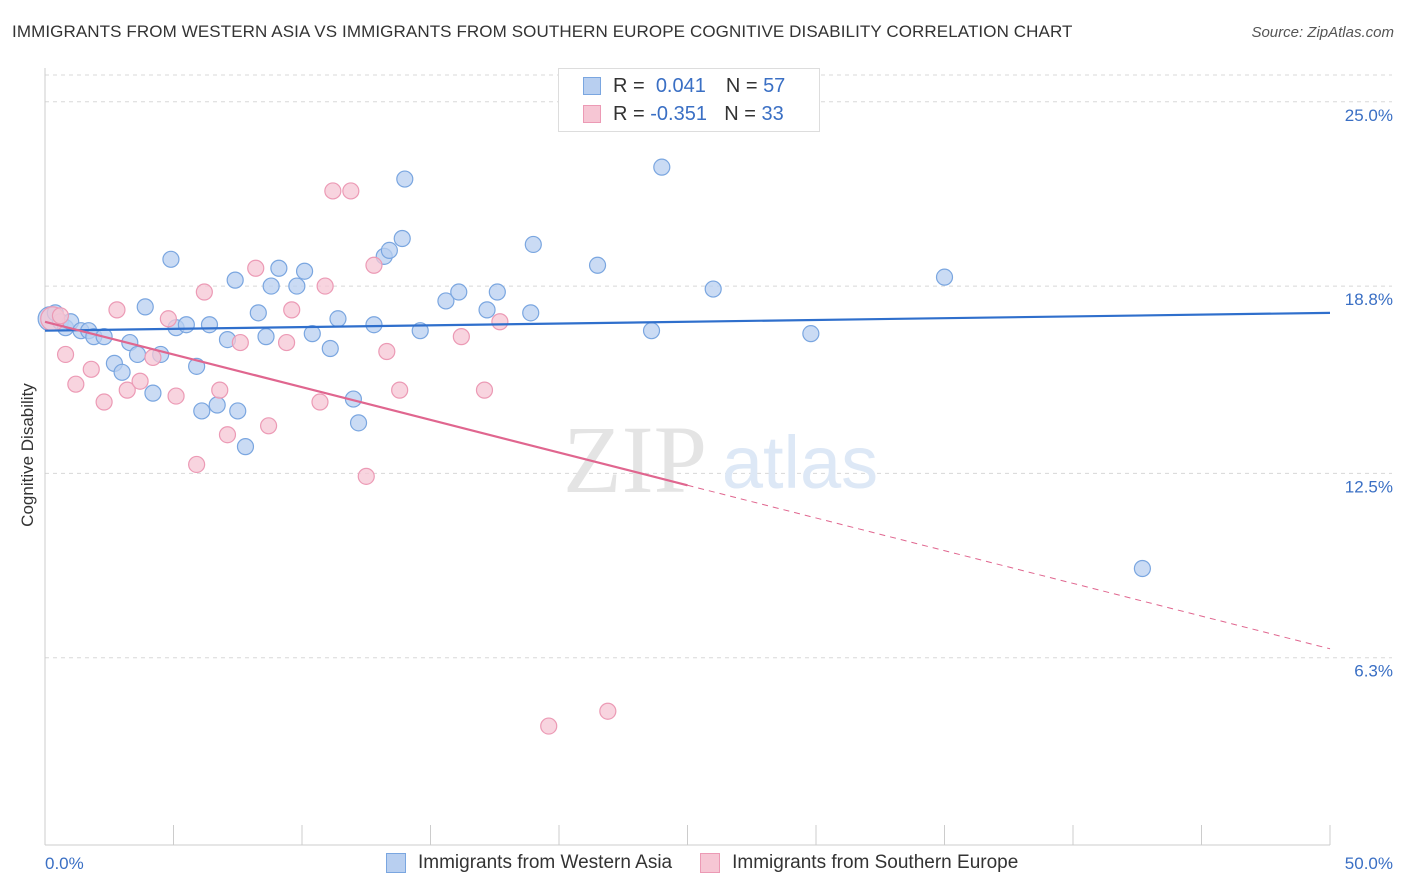 This screenshot has height=892, width=1406. I want to click on trend-line-southern-europe, so click(366, 403).